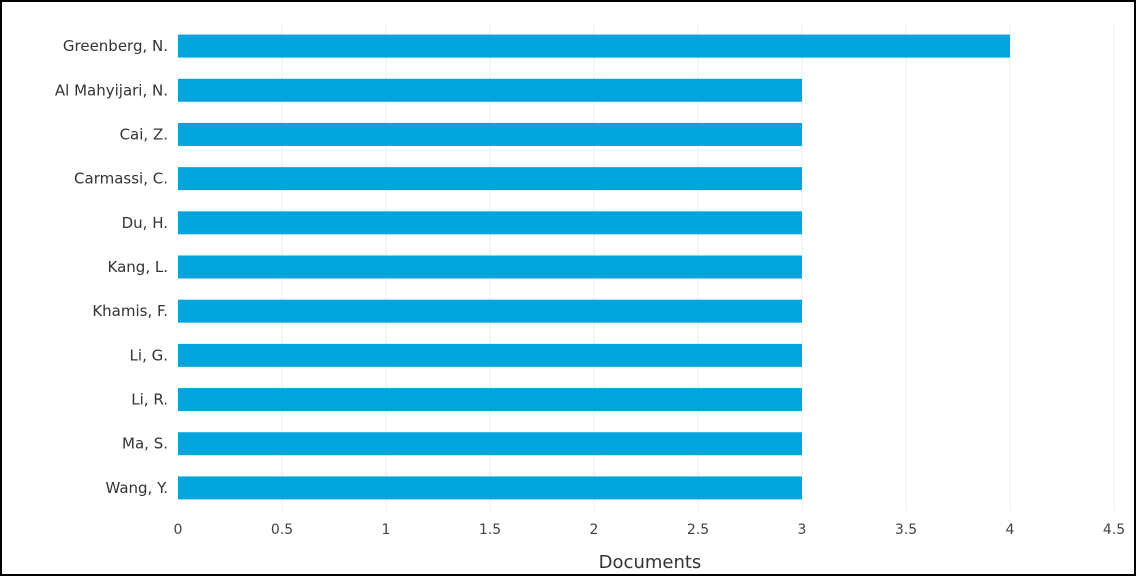  What do you see at coordinates (130, 311) in the screenshot?
I see `category-label: Khamis, F.` at bounding box center [130, 311].